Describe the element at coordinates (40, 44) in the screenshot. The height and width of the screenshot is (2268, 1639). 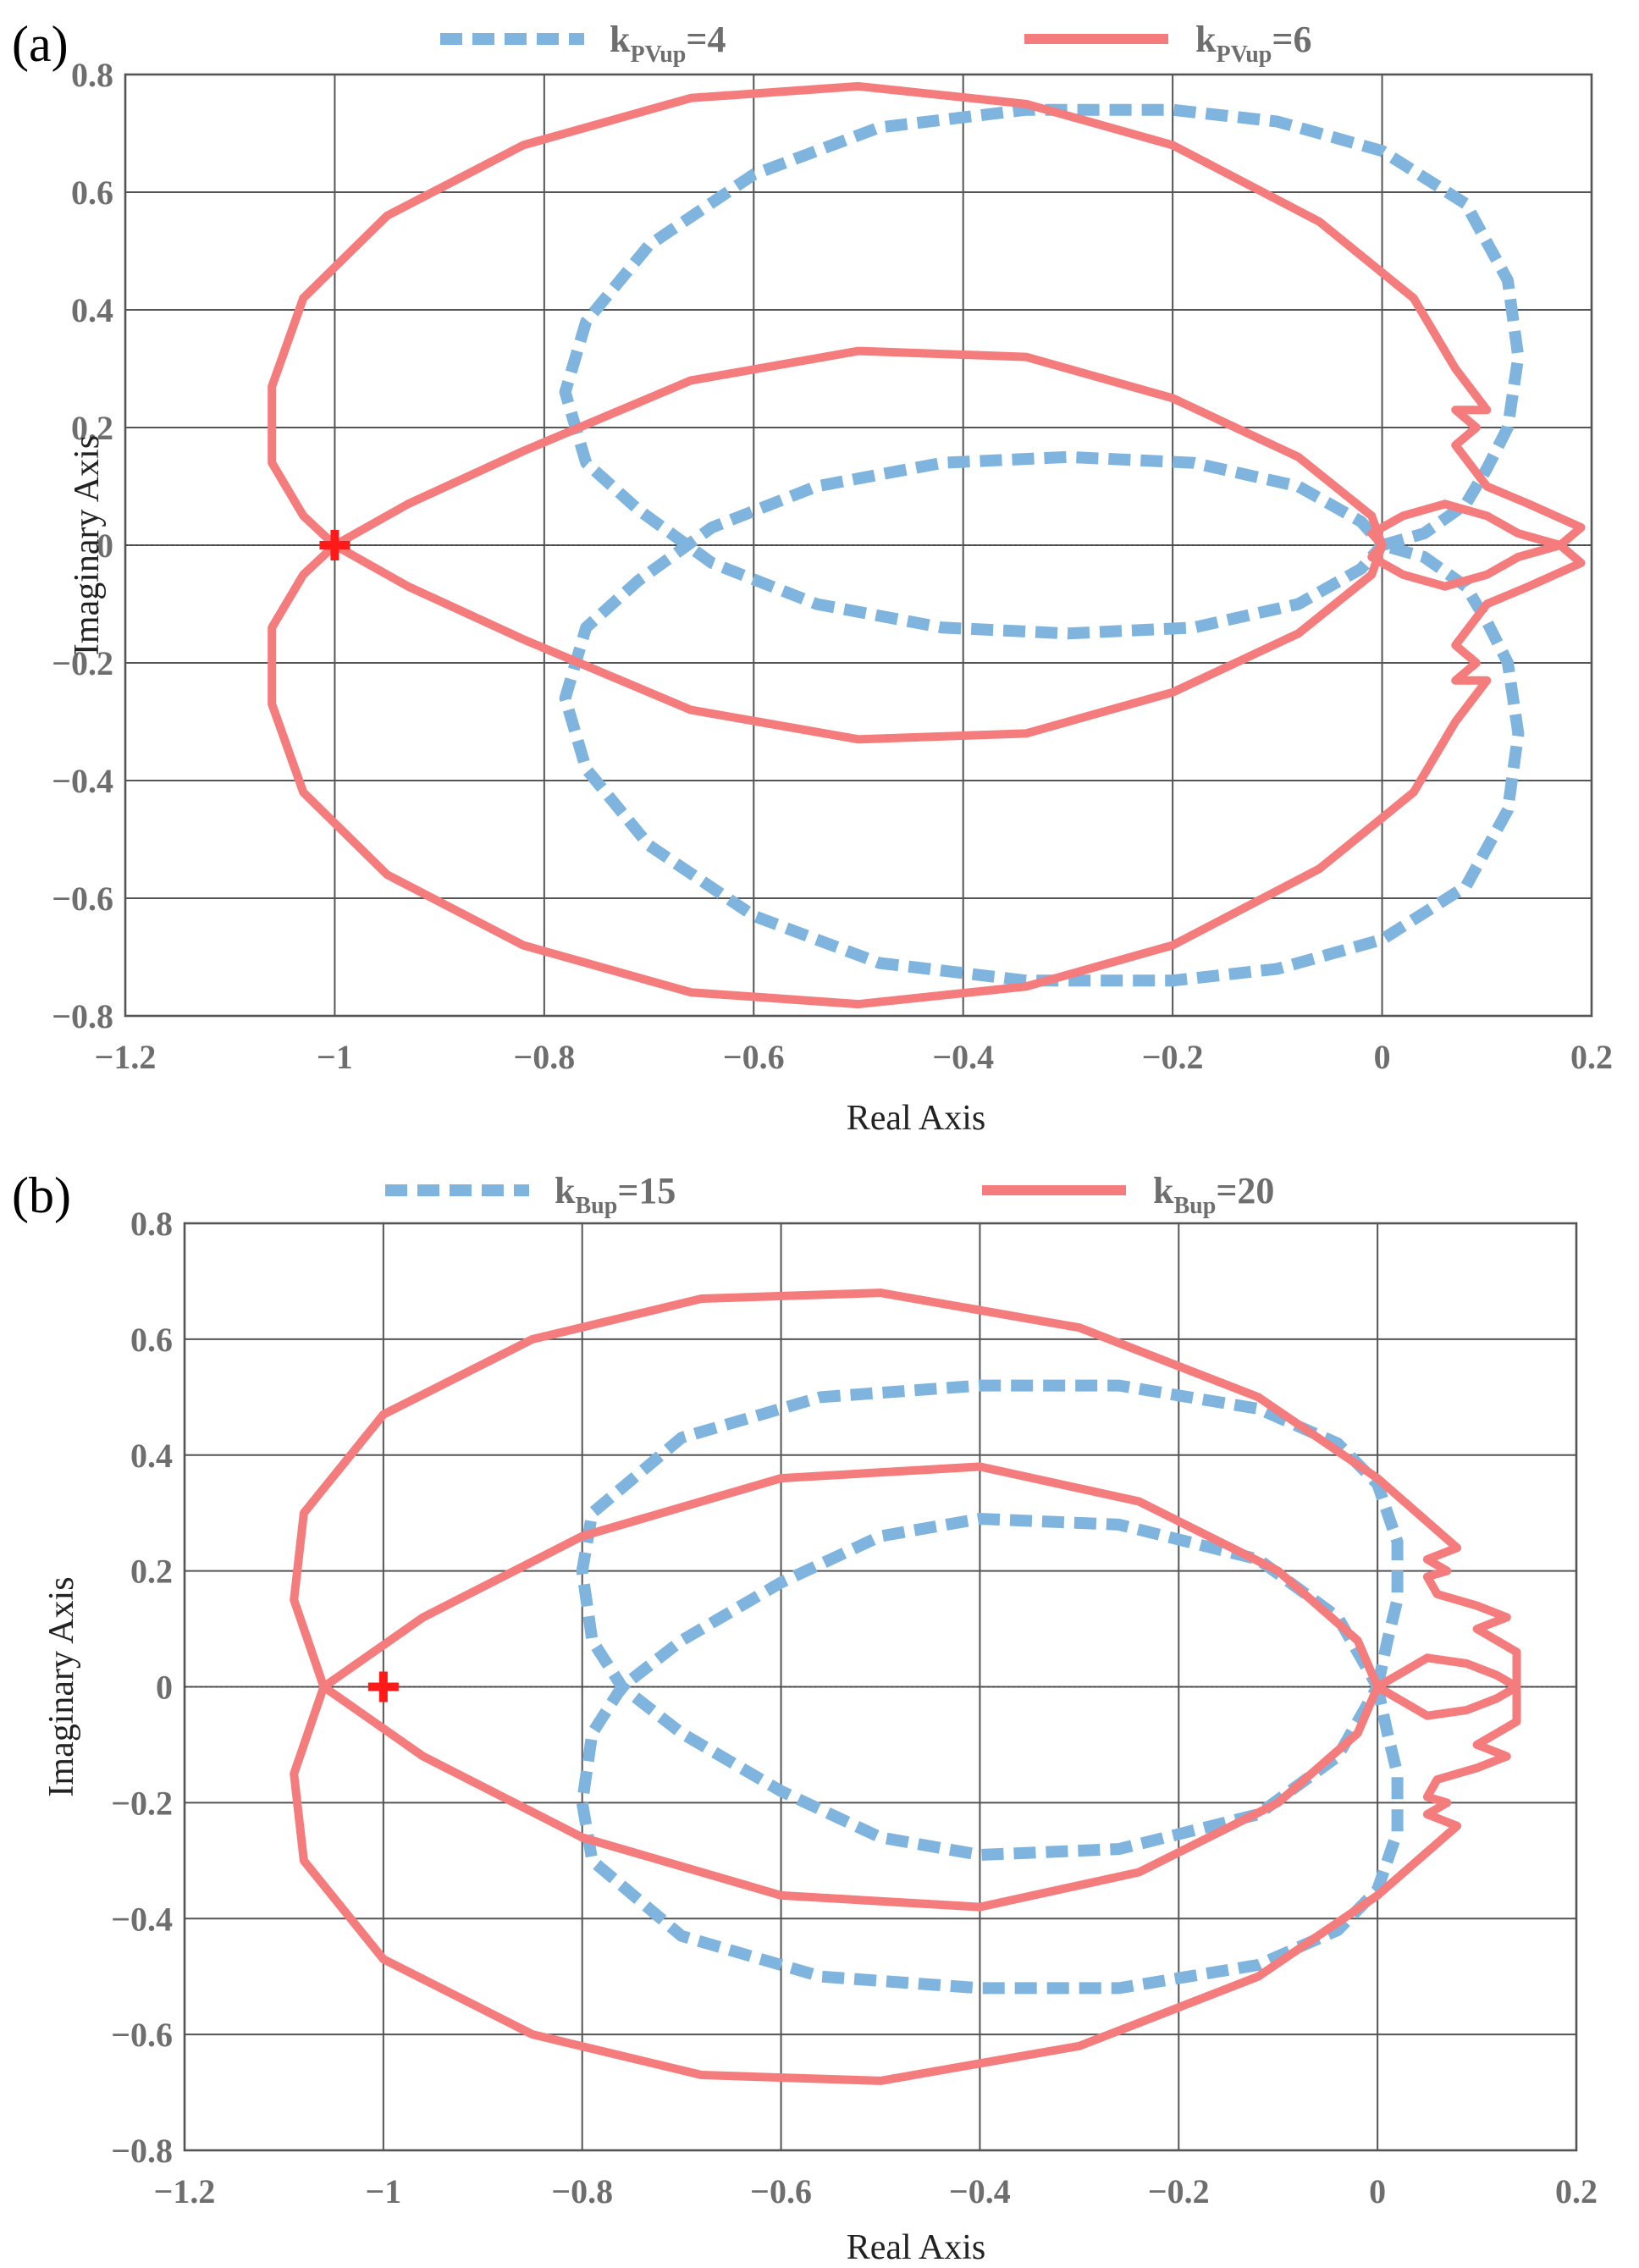
I see `panel-label: (a)` at that location.